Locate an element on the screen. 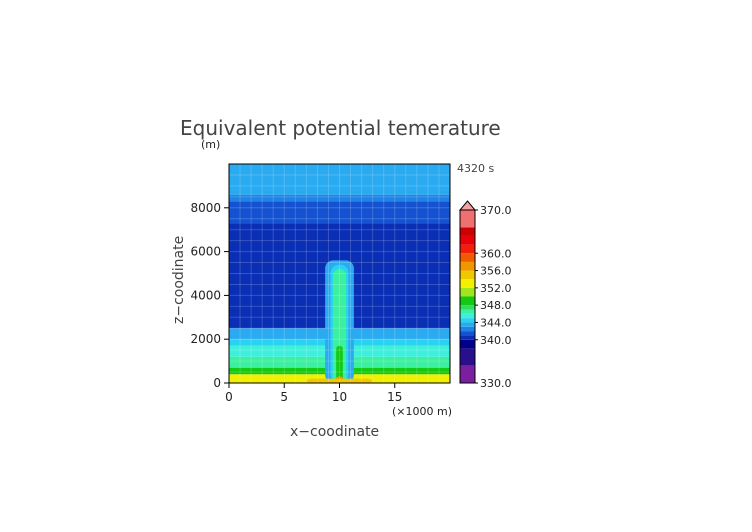  grid-lines is located at coordinates (339, 273).